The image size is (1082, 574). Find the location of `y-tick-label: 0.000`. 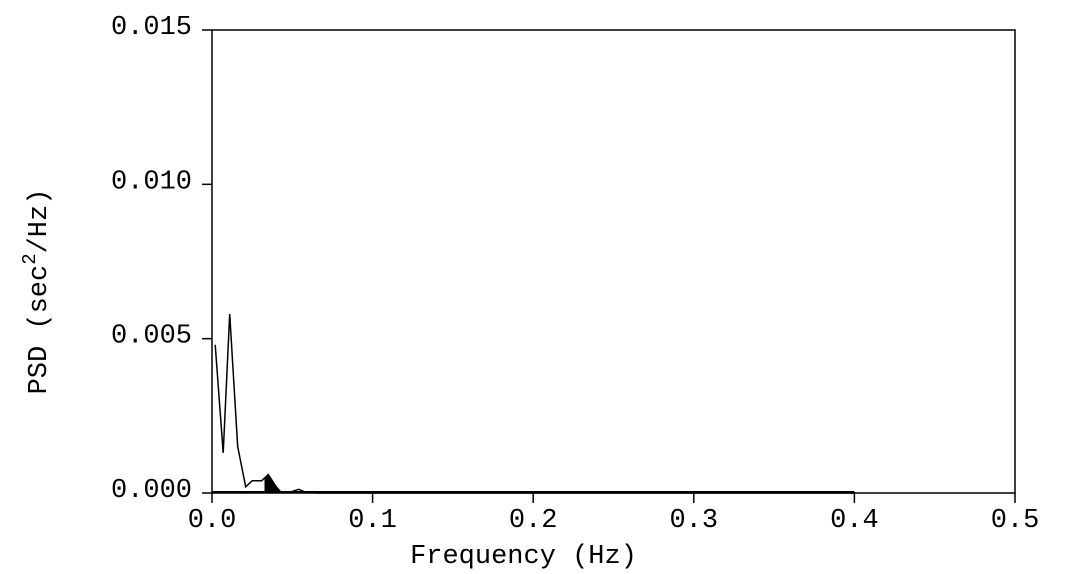

y-tick-label: 0.000 is located at coordinates (151, 491).